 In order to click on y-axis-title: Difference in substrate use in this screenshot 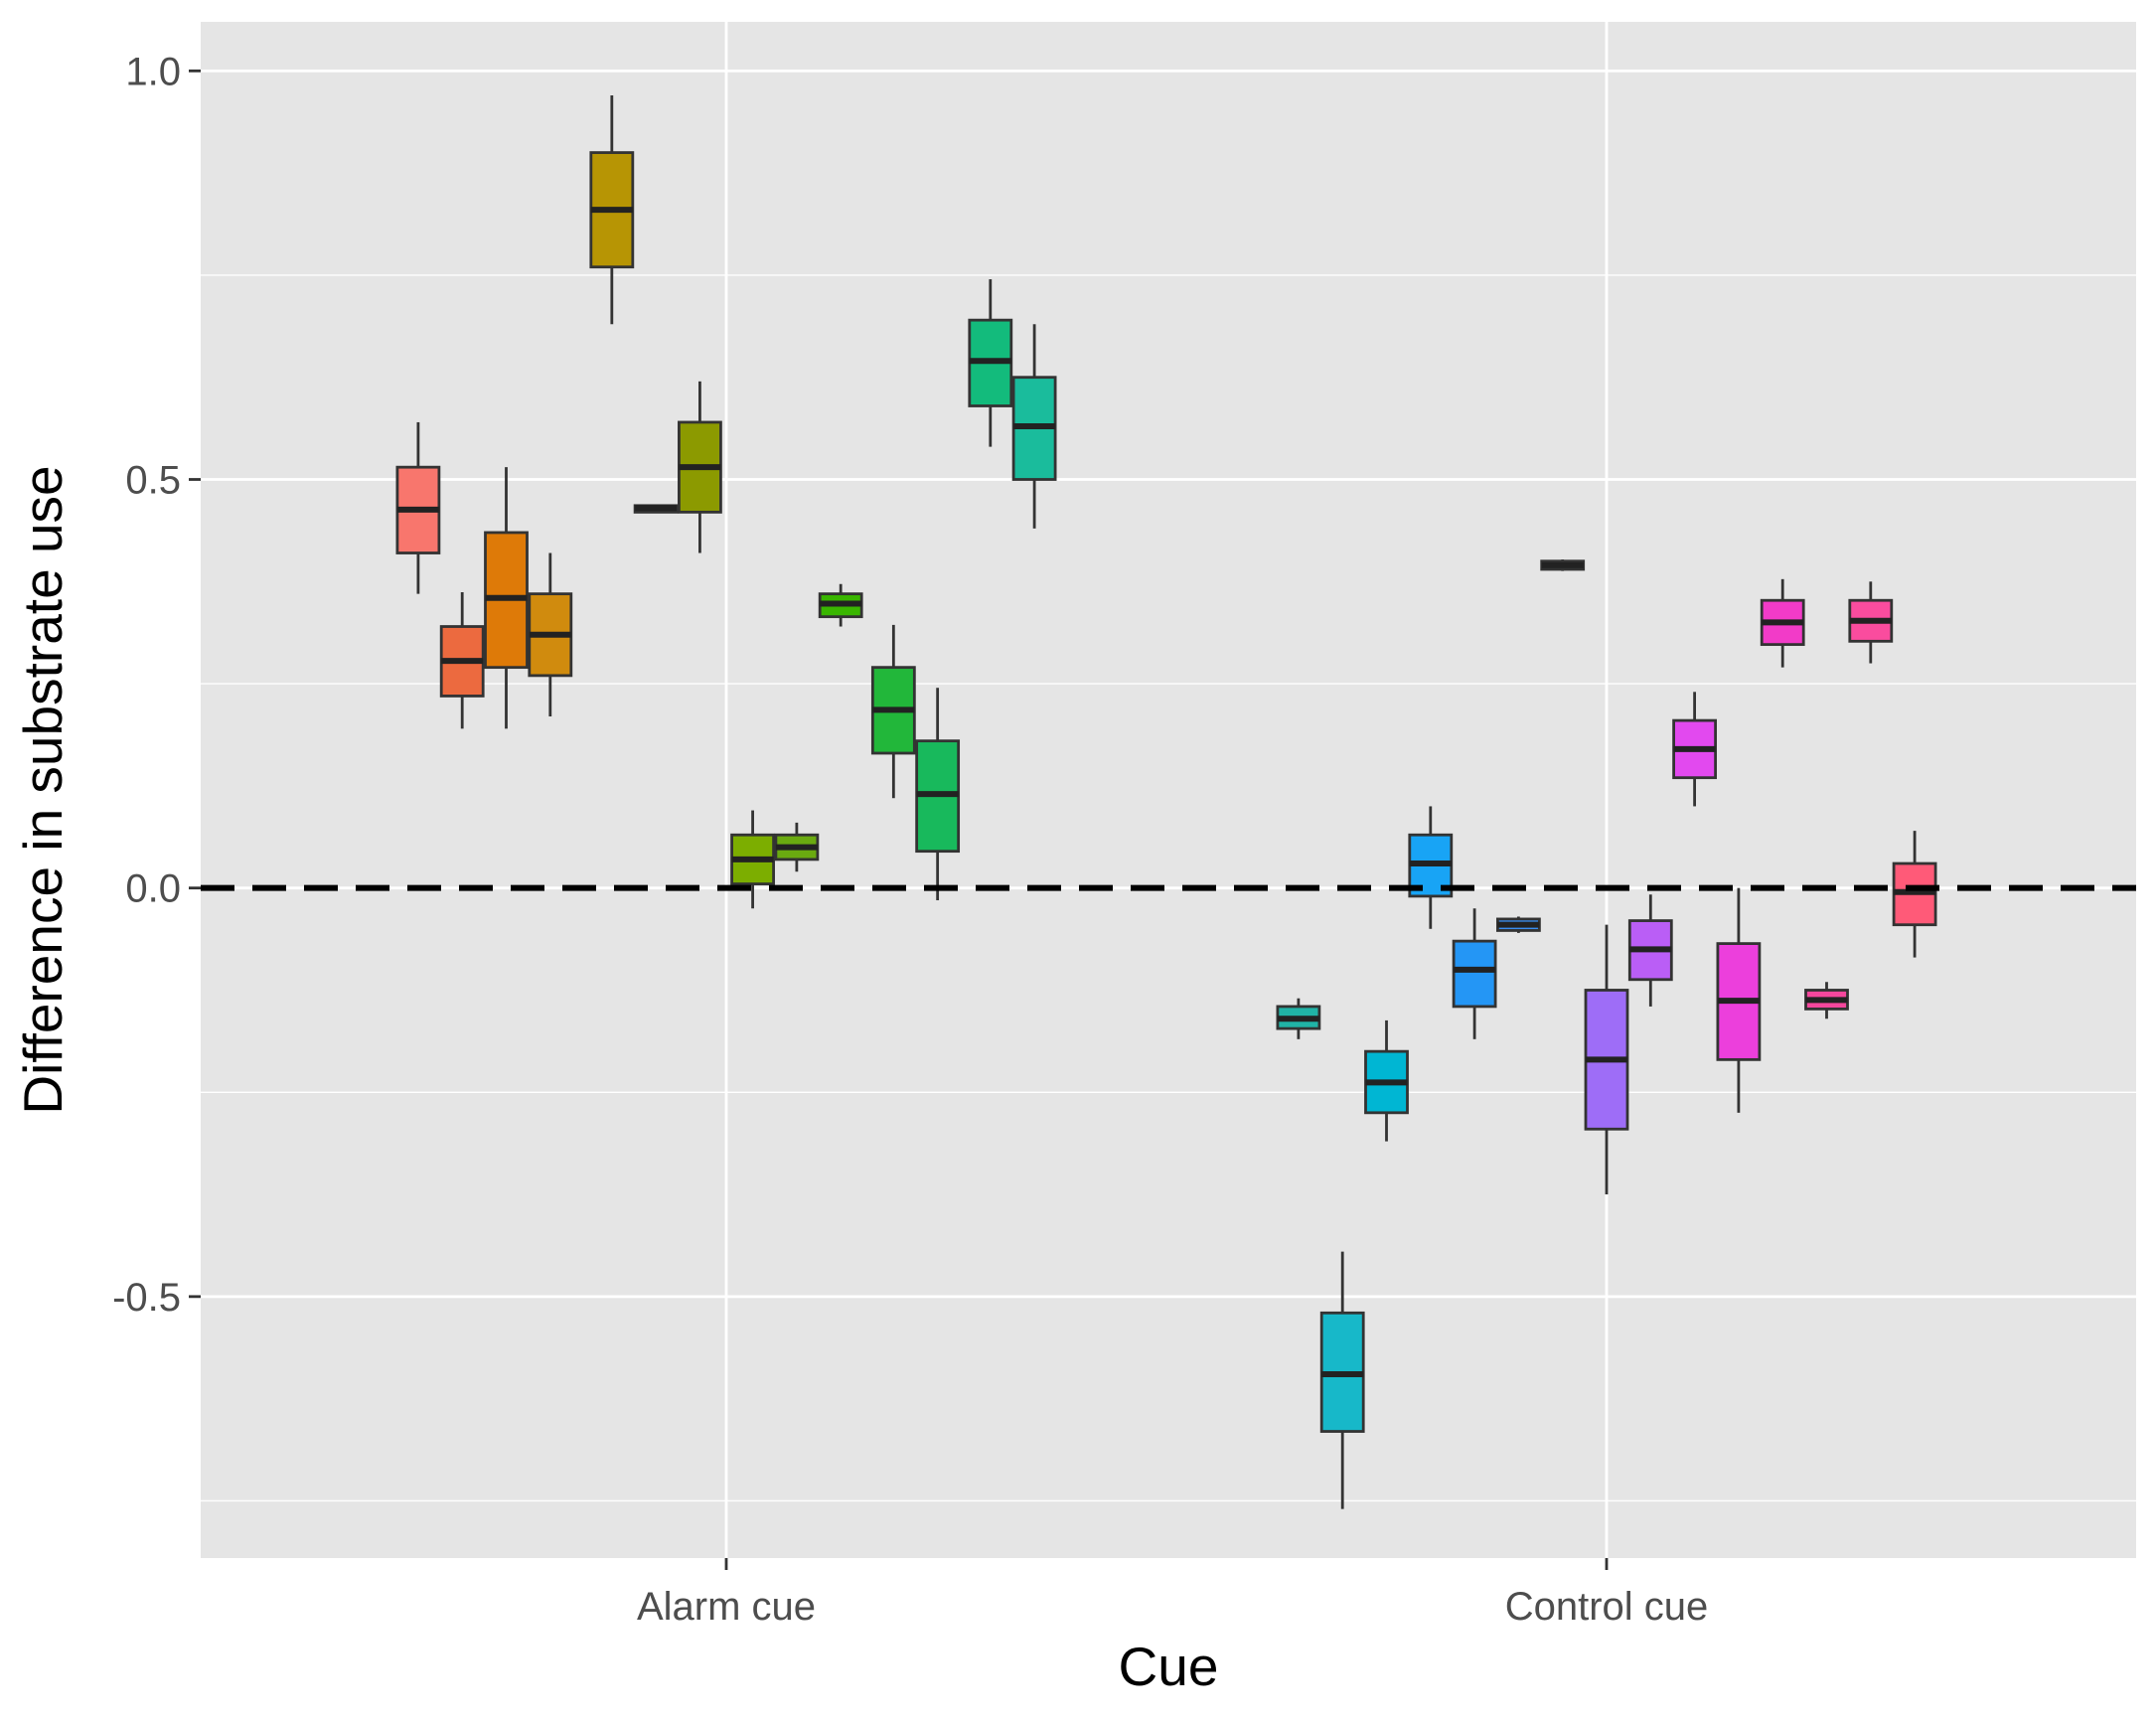, I will do `click(43, 789)`.